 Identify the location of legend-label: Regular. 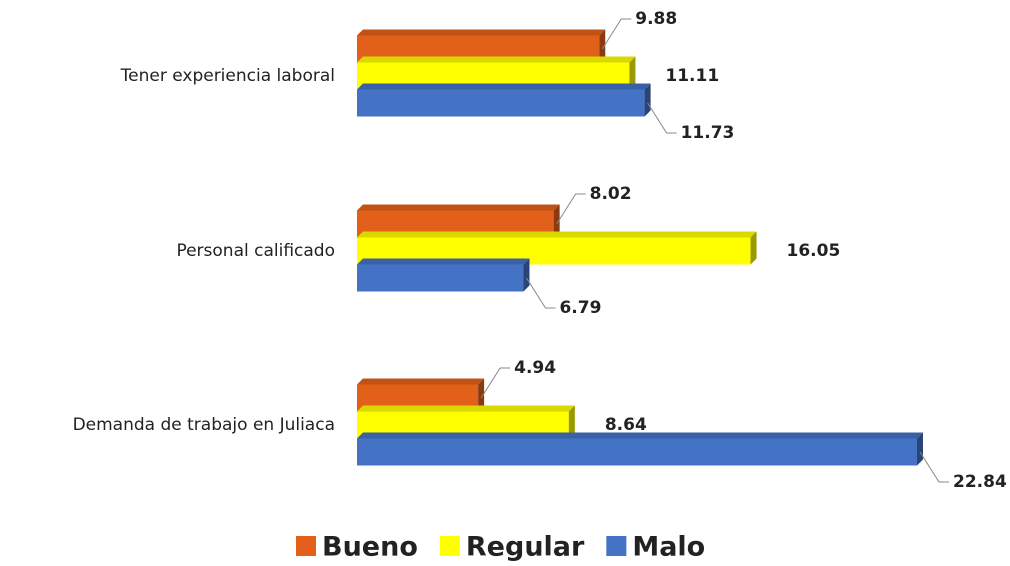
(525, 547).